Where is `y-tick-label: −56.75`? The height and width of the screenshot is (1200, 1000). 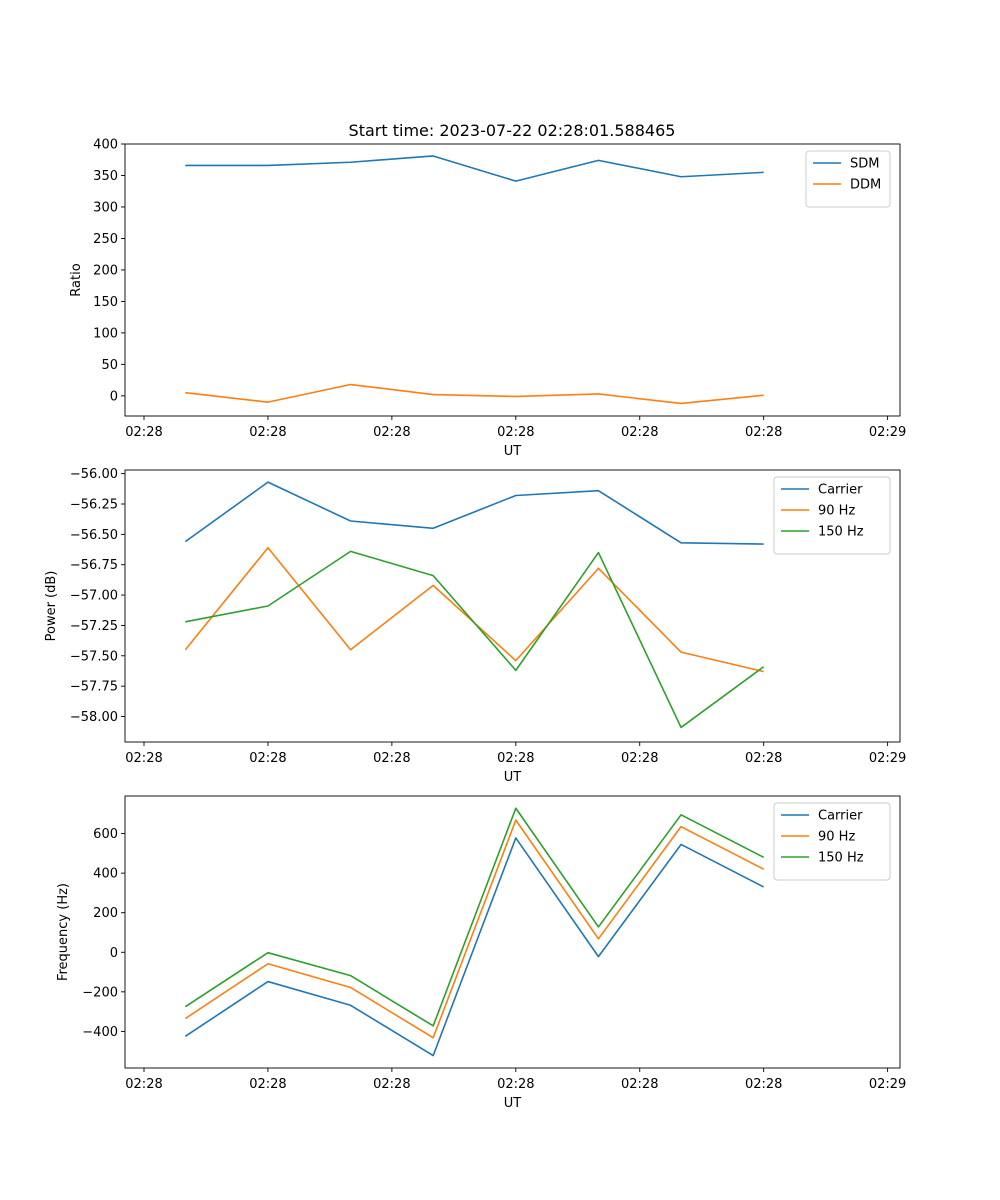
y-tick-label: −56.75 is located at coordinates (94, 565).